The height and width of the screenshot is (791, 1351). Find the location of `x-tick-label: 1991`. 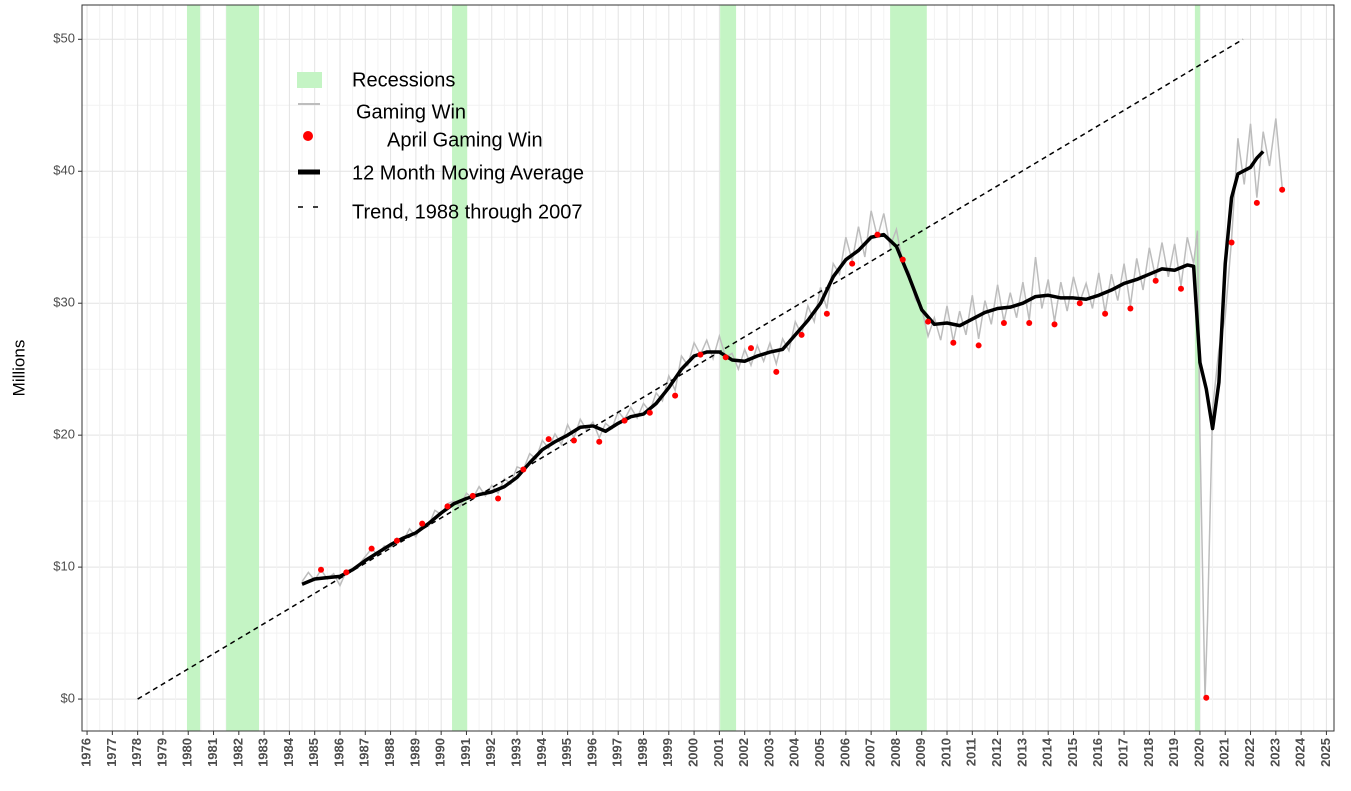

x-tick-label: 1991 is located at coordinates (465, 752).